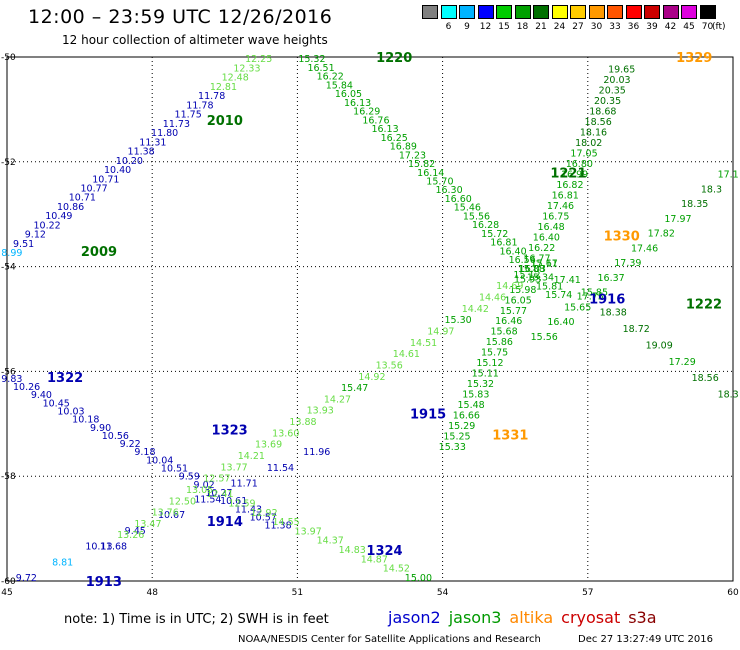 This screenshot has height=650, width=740. What do you see at coordinates (607, 299) in the screenshot?
I see `pass-label: 1916` at bounding box center [607, 299].